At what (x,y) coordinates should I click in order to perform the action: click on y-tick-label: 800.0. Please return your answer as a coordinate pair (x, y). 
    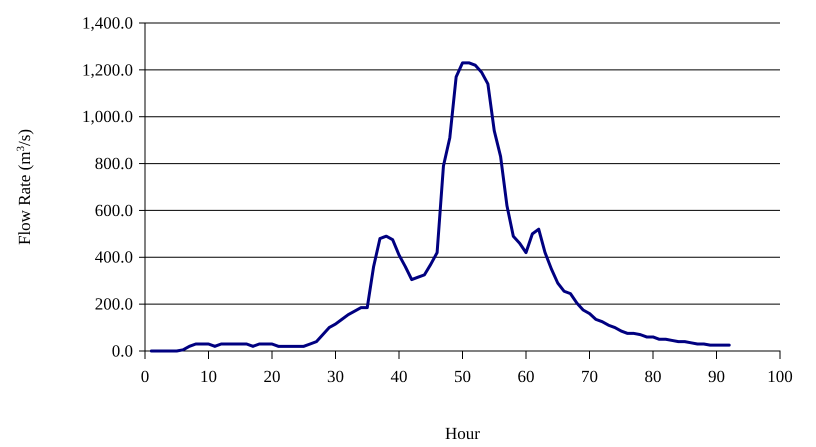
    Looking at the image, I should click on (113, 164).